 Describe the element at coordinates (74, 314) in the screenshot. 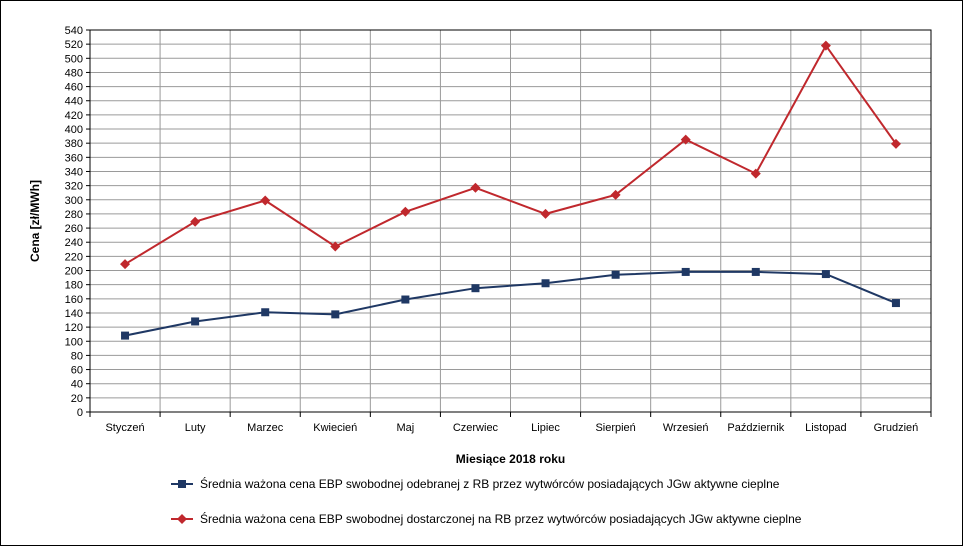

I see `y-tick-label: 140` at that location.